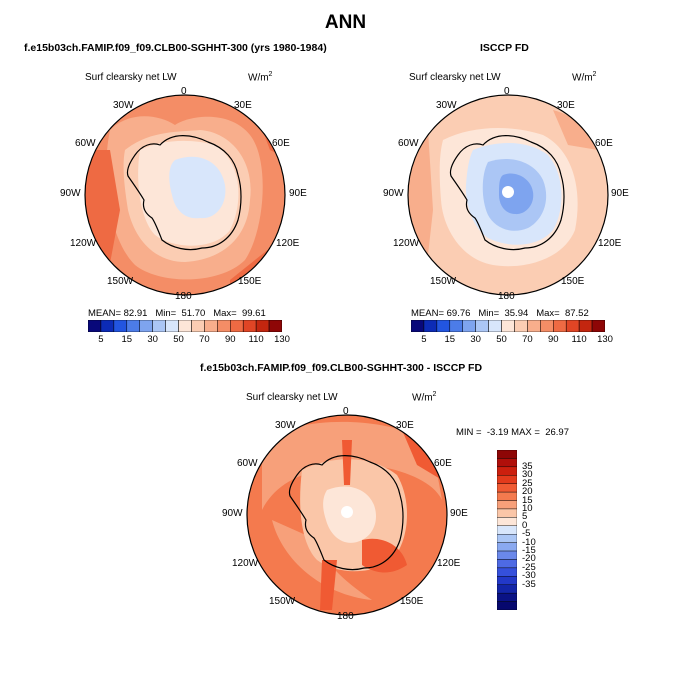 This screenshot has width=691, height=690. Describe the element at coordinates (512, 340) in the screenshot. I see `obs-colorbar-labels: 5 15 30 50 70 90 110 130` at that location.